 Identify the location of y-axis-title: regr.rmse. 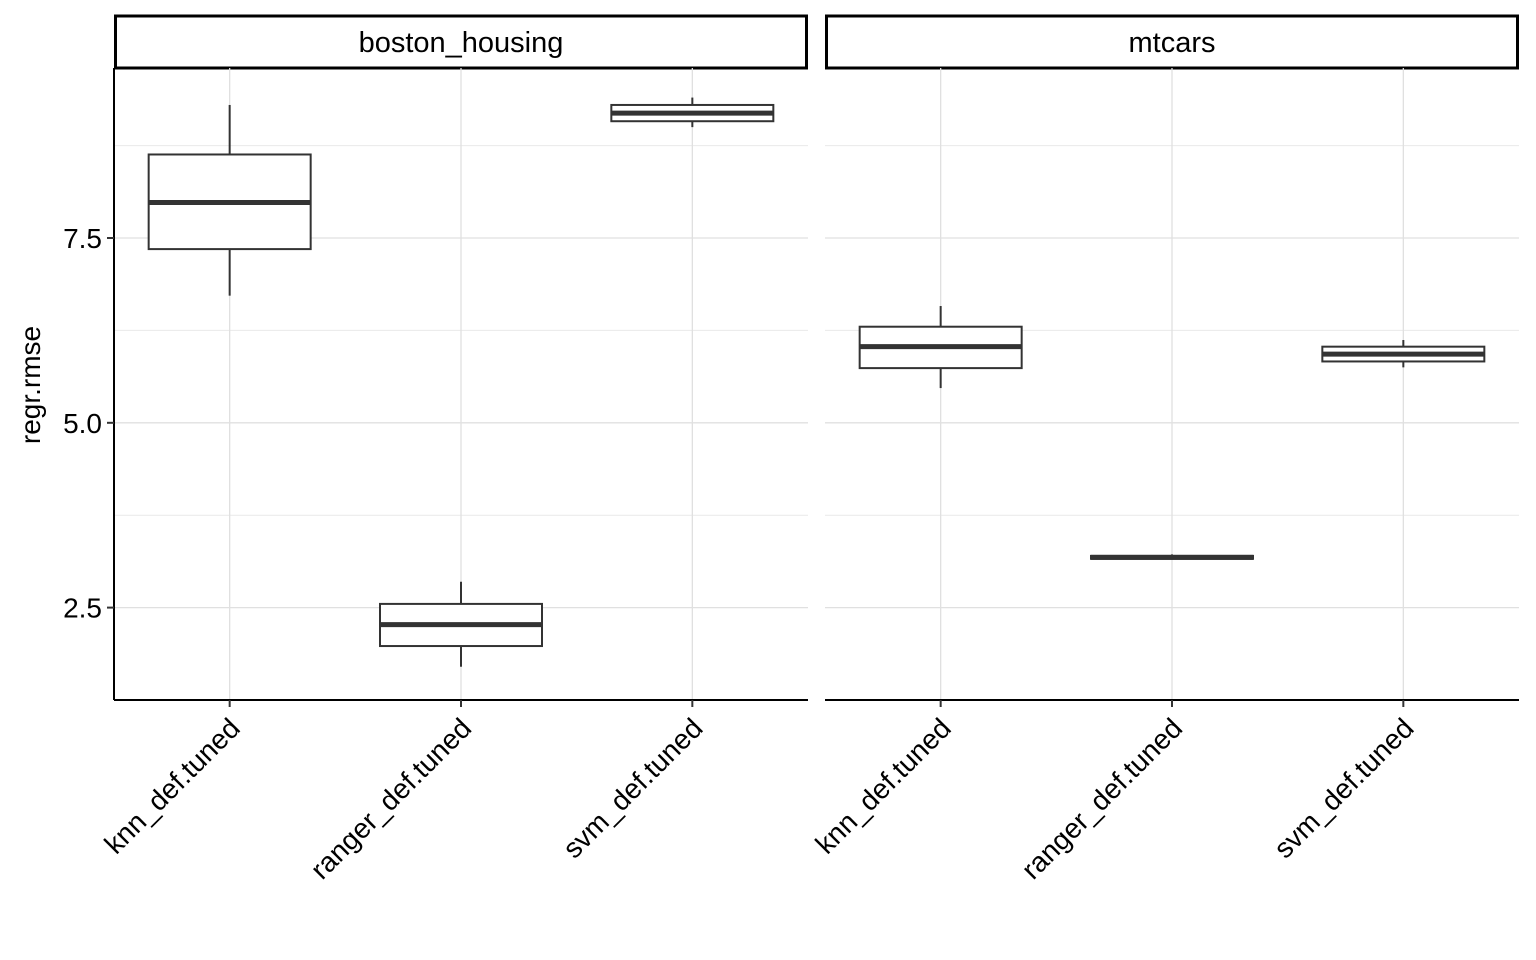
(30, 385).